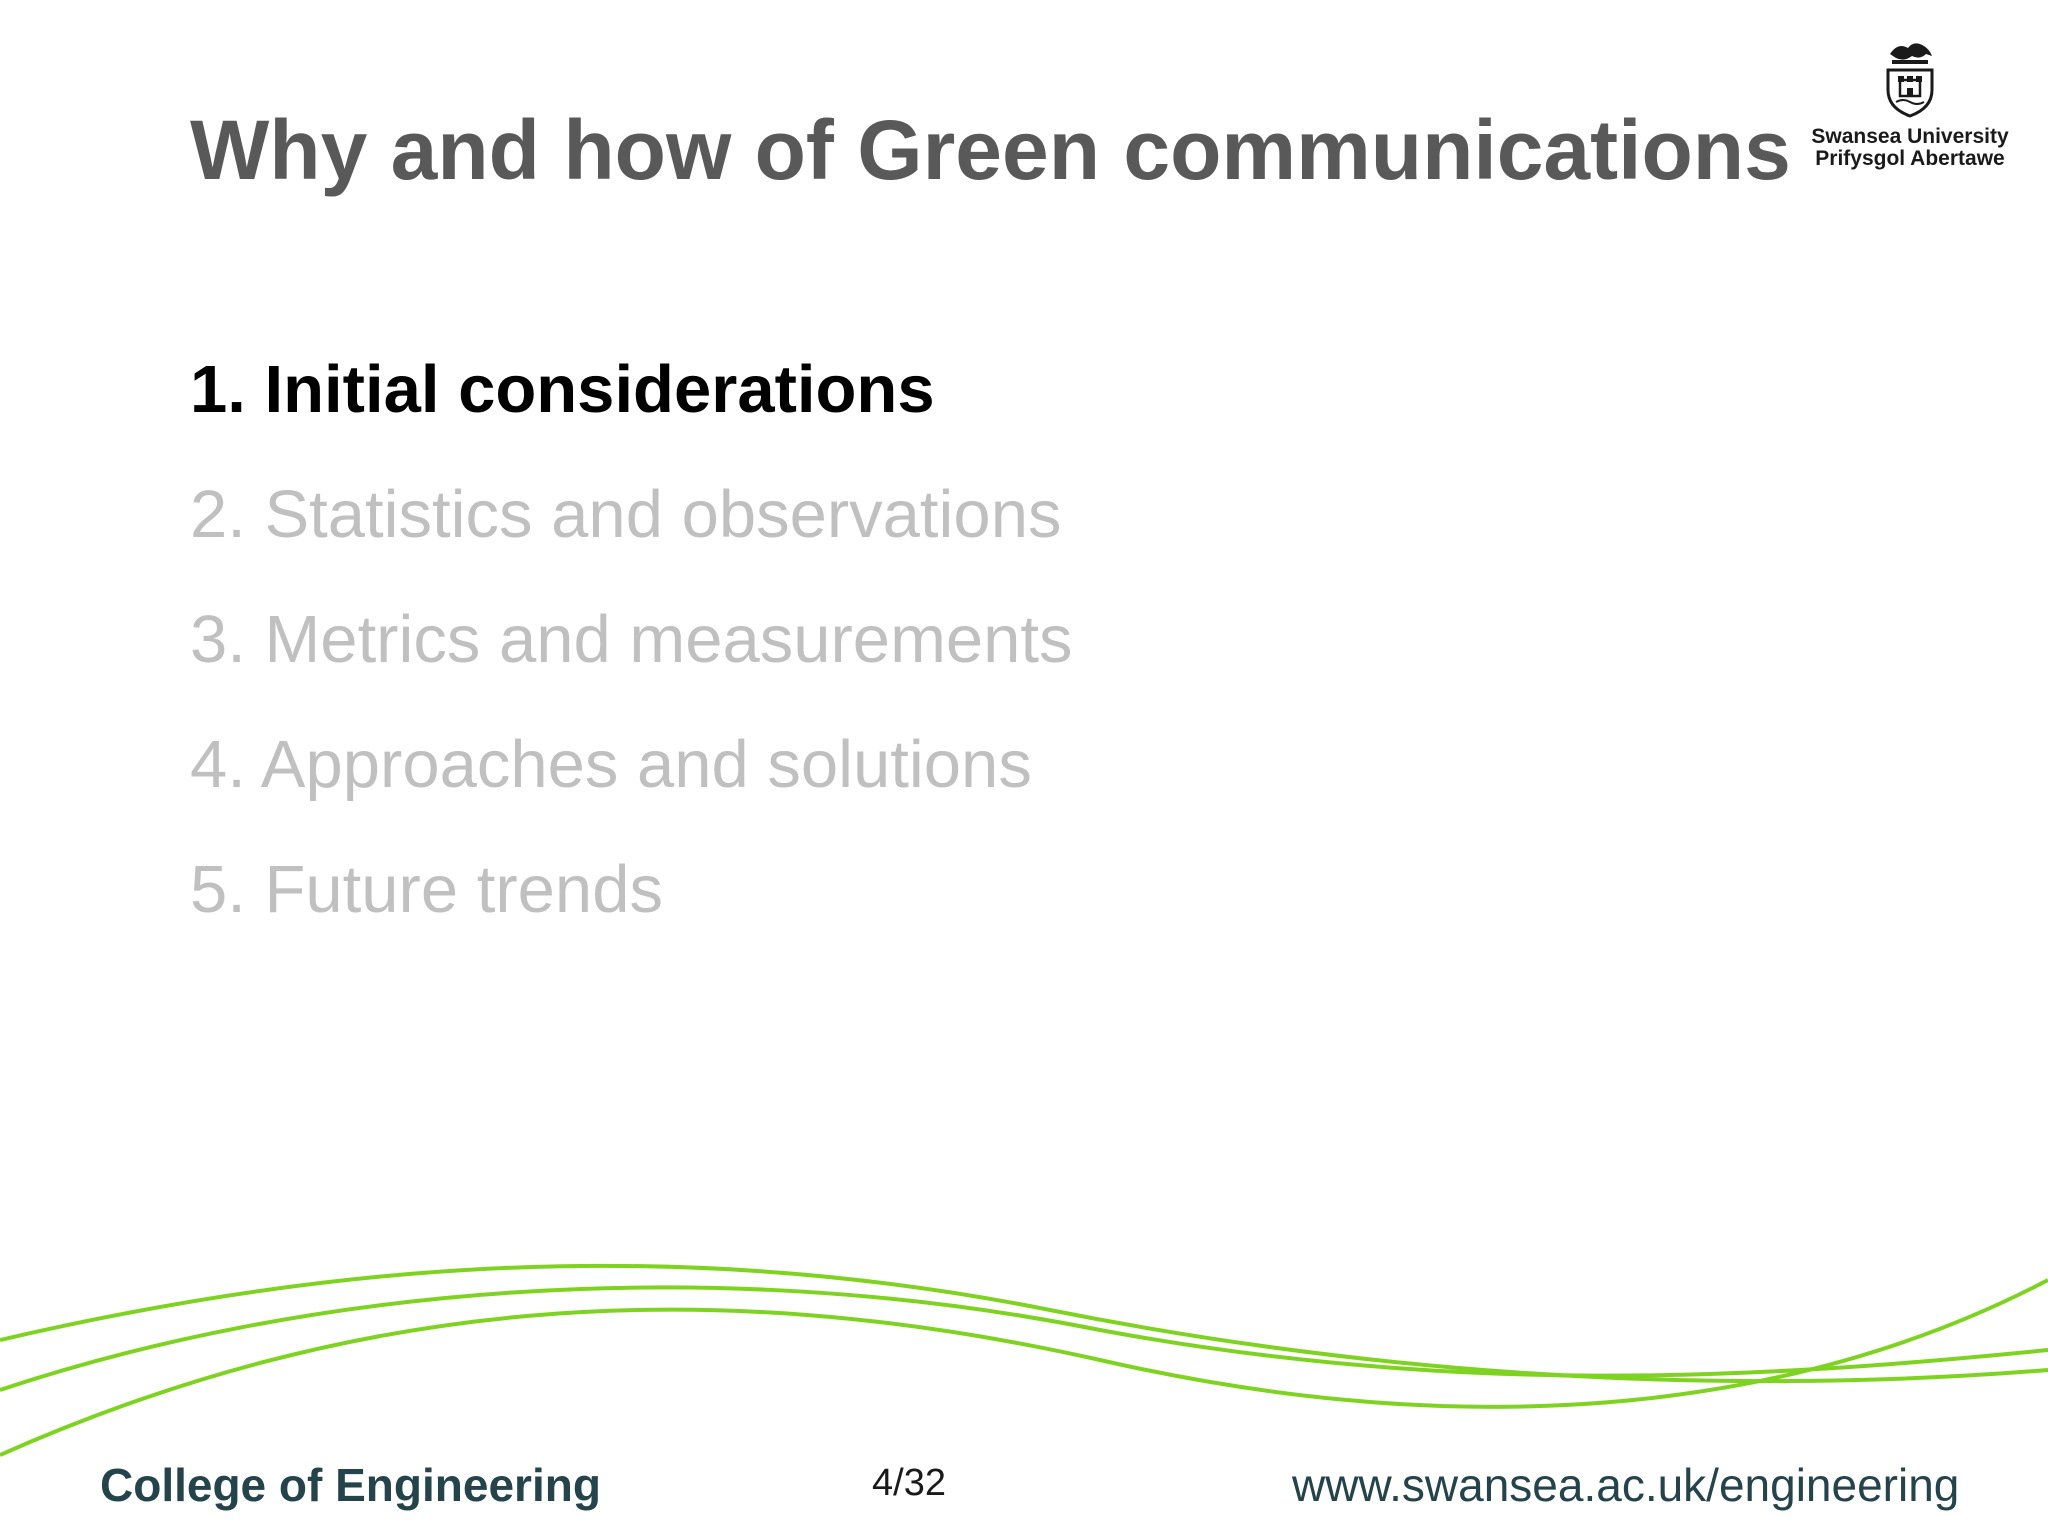 This screenshot has height=1536, width=2048. Describe the element at coordinates (626, 514) in the screenshot. I see `agenda-item-statistics: 2. Statistics and observations` at that location.